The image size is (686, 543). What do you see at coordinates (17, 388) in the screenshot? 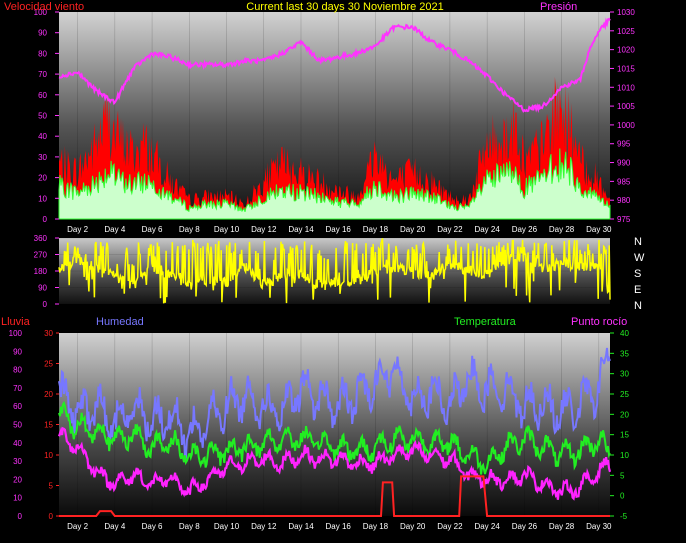
I see `rain-humidity-tick-label: 70` at bounding box center [17, 388].